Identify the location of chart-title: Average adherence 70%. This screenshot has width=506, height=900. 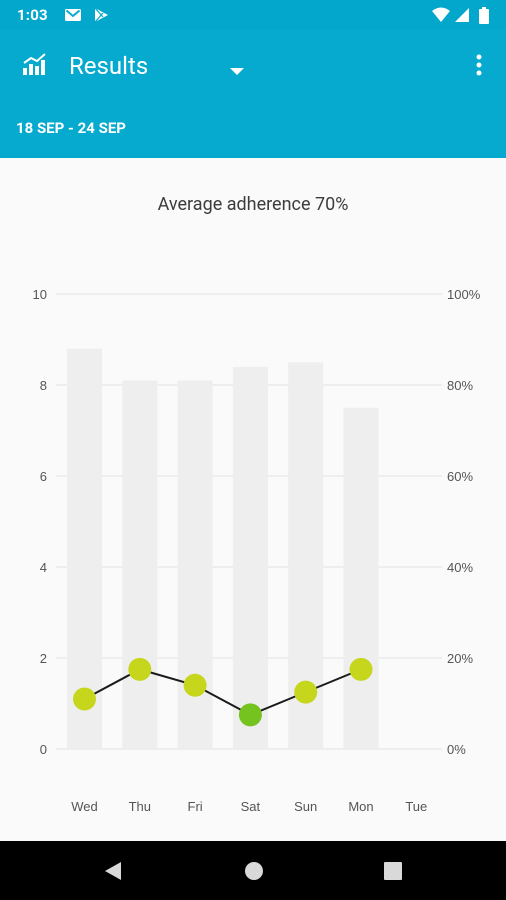
(253, 204).